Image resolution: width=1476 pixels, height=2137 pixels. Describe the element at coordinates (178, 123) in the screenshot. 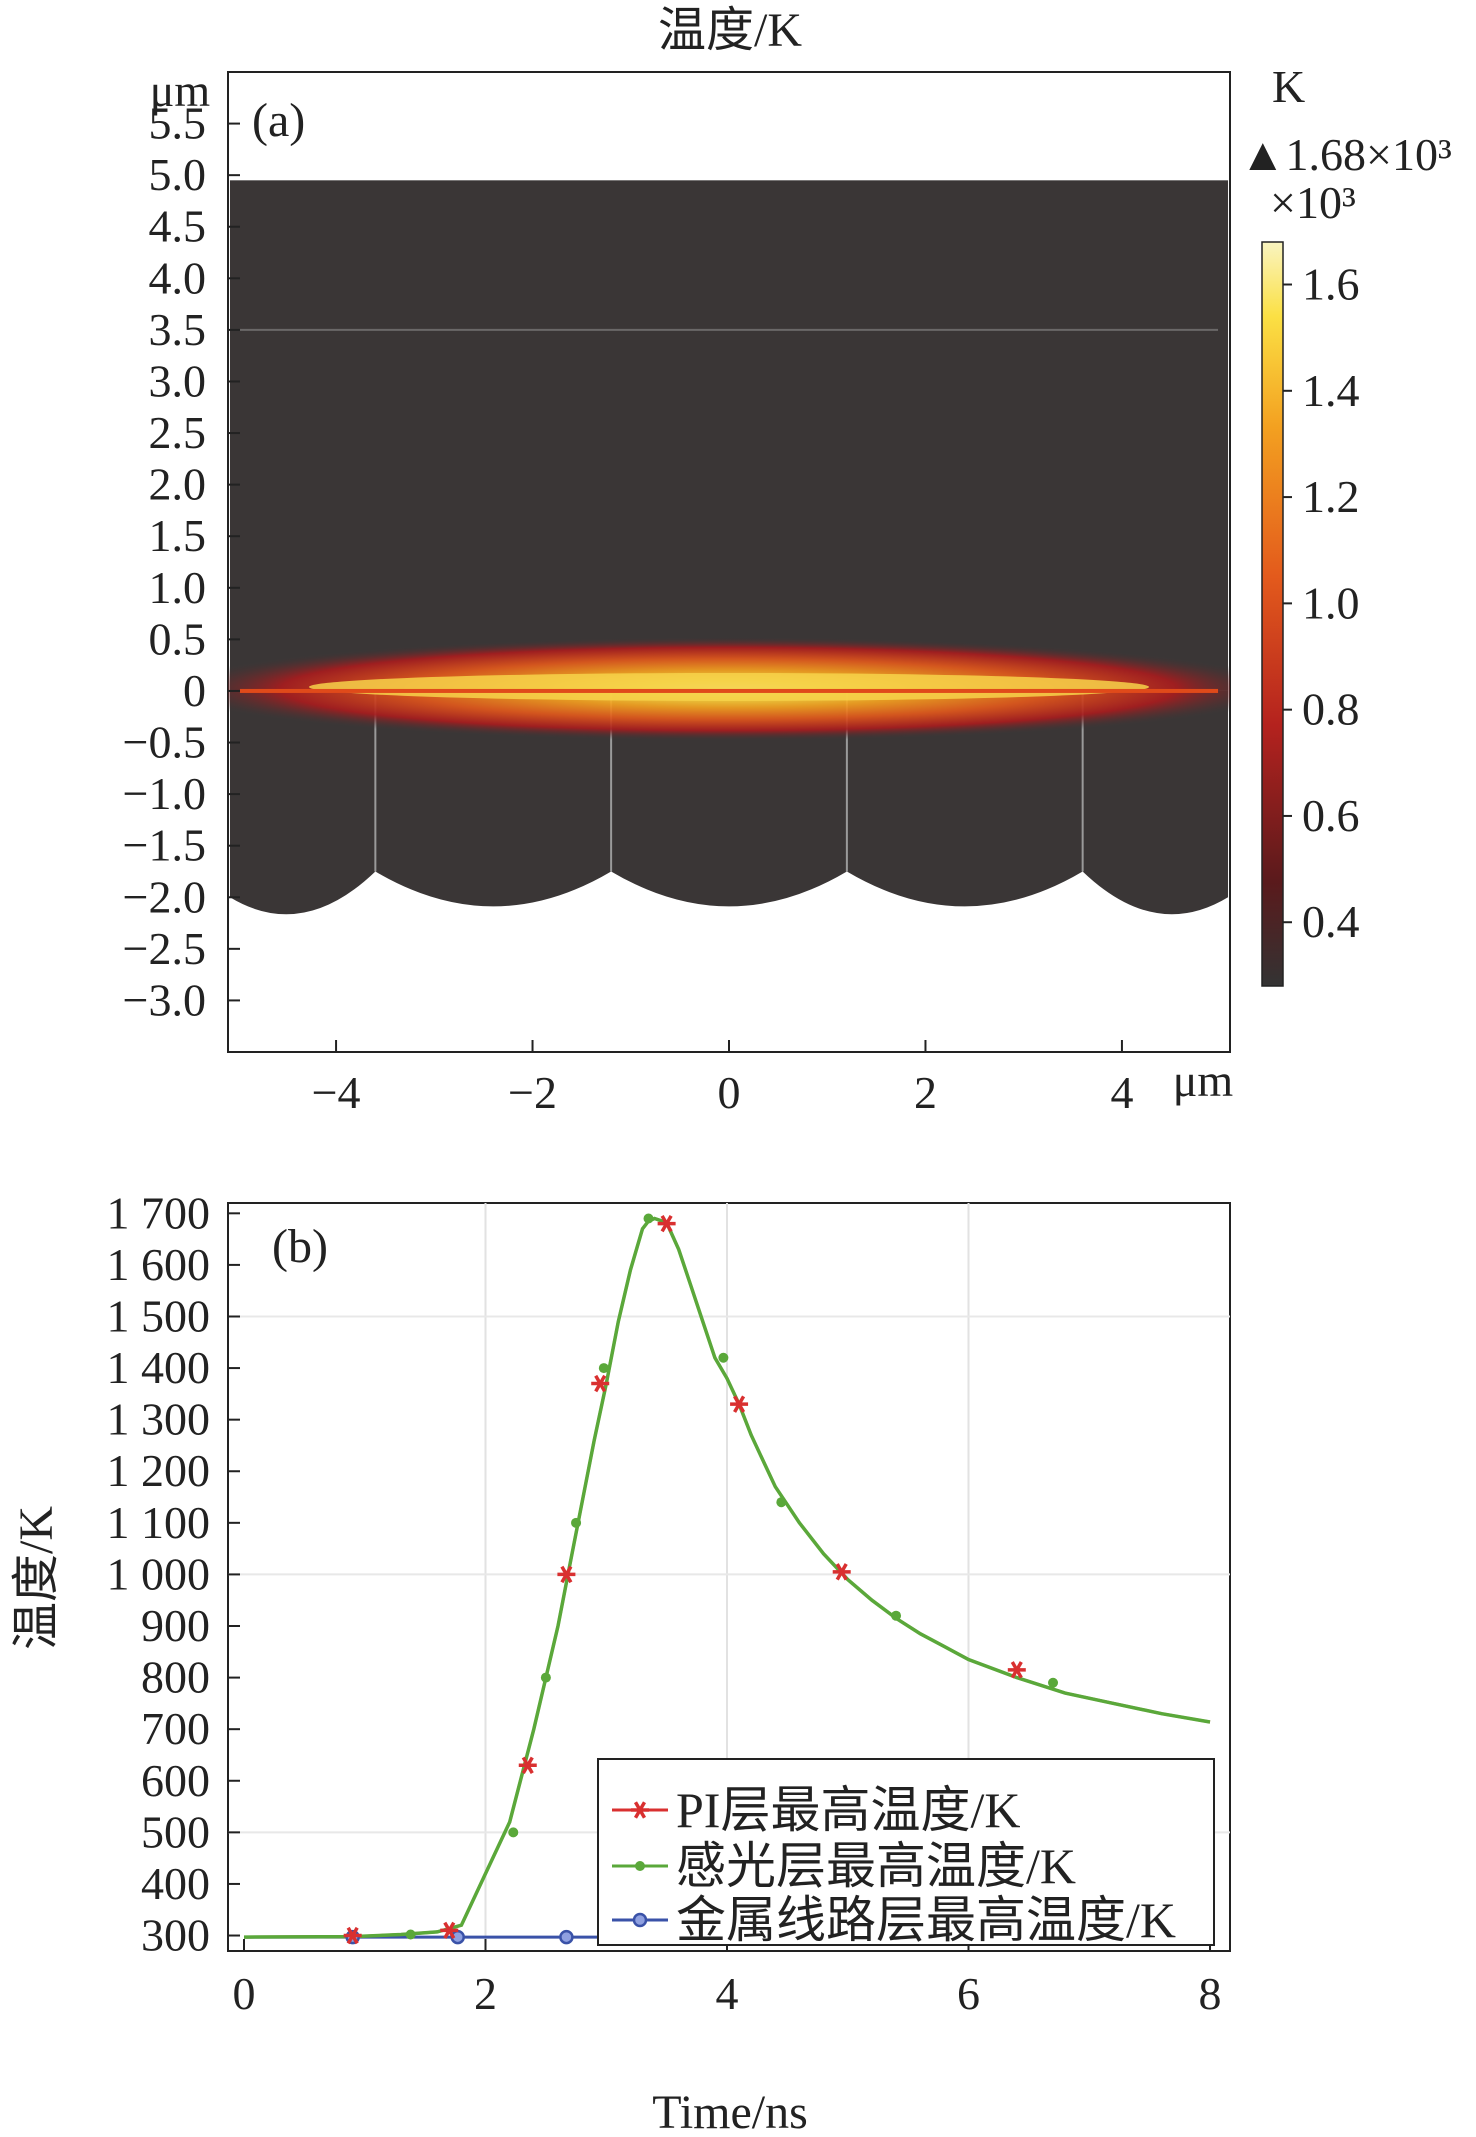

I see `y-tick-label: 5.5` at that location.